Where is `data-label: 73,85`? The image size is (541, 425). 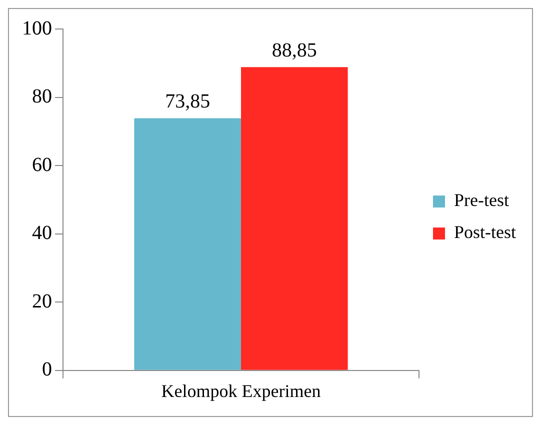 data-label: 73,85 is located at coordinates (187, 101).